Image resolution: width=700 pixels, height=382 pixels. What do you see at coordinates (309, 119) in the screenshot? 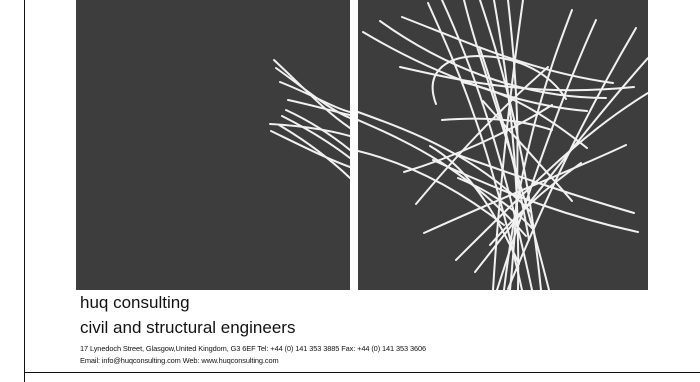
I see `left-line-artwork` at bounding box center [309, 119].